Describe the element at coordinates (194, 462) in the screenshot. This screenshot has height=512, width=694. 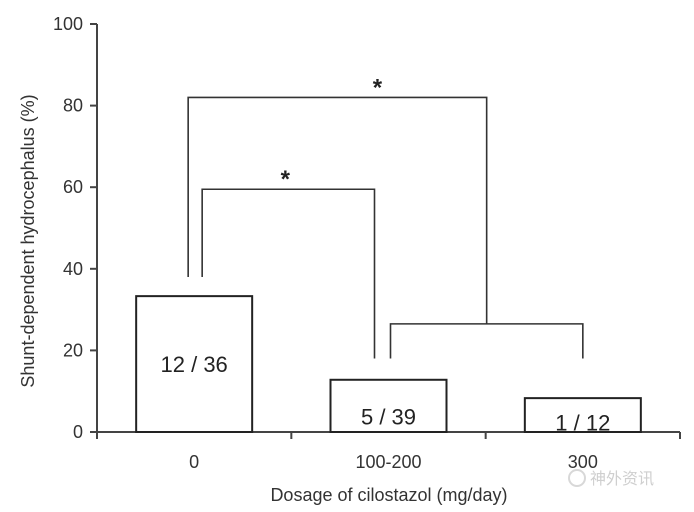
I see `x-tick-label: 0` at that location.